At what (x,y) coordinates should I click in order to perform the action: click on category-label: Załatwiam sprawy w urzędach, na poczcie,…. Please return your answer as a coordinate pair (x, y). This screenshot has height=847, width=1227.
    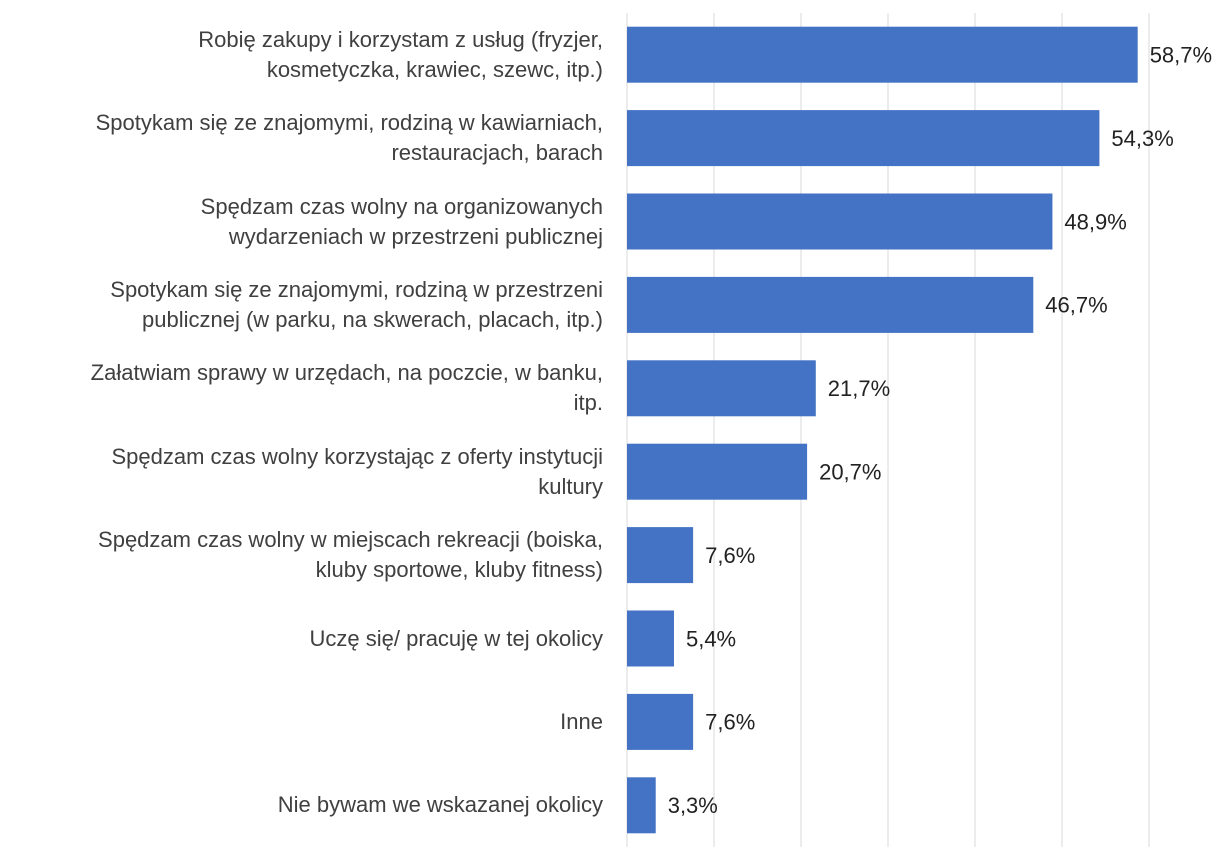
    Looking at the image, I should click on (346, 388).